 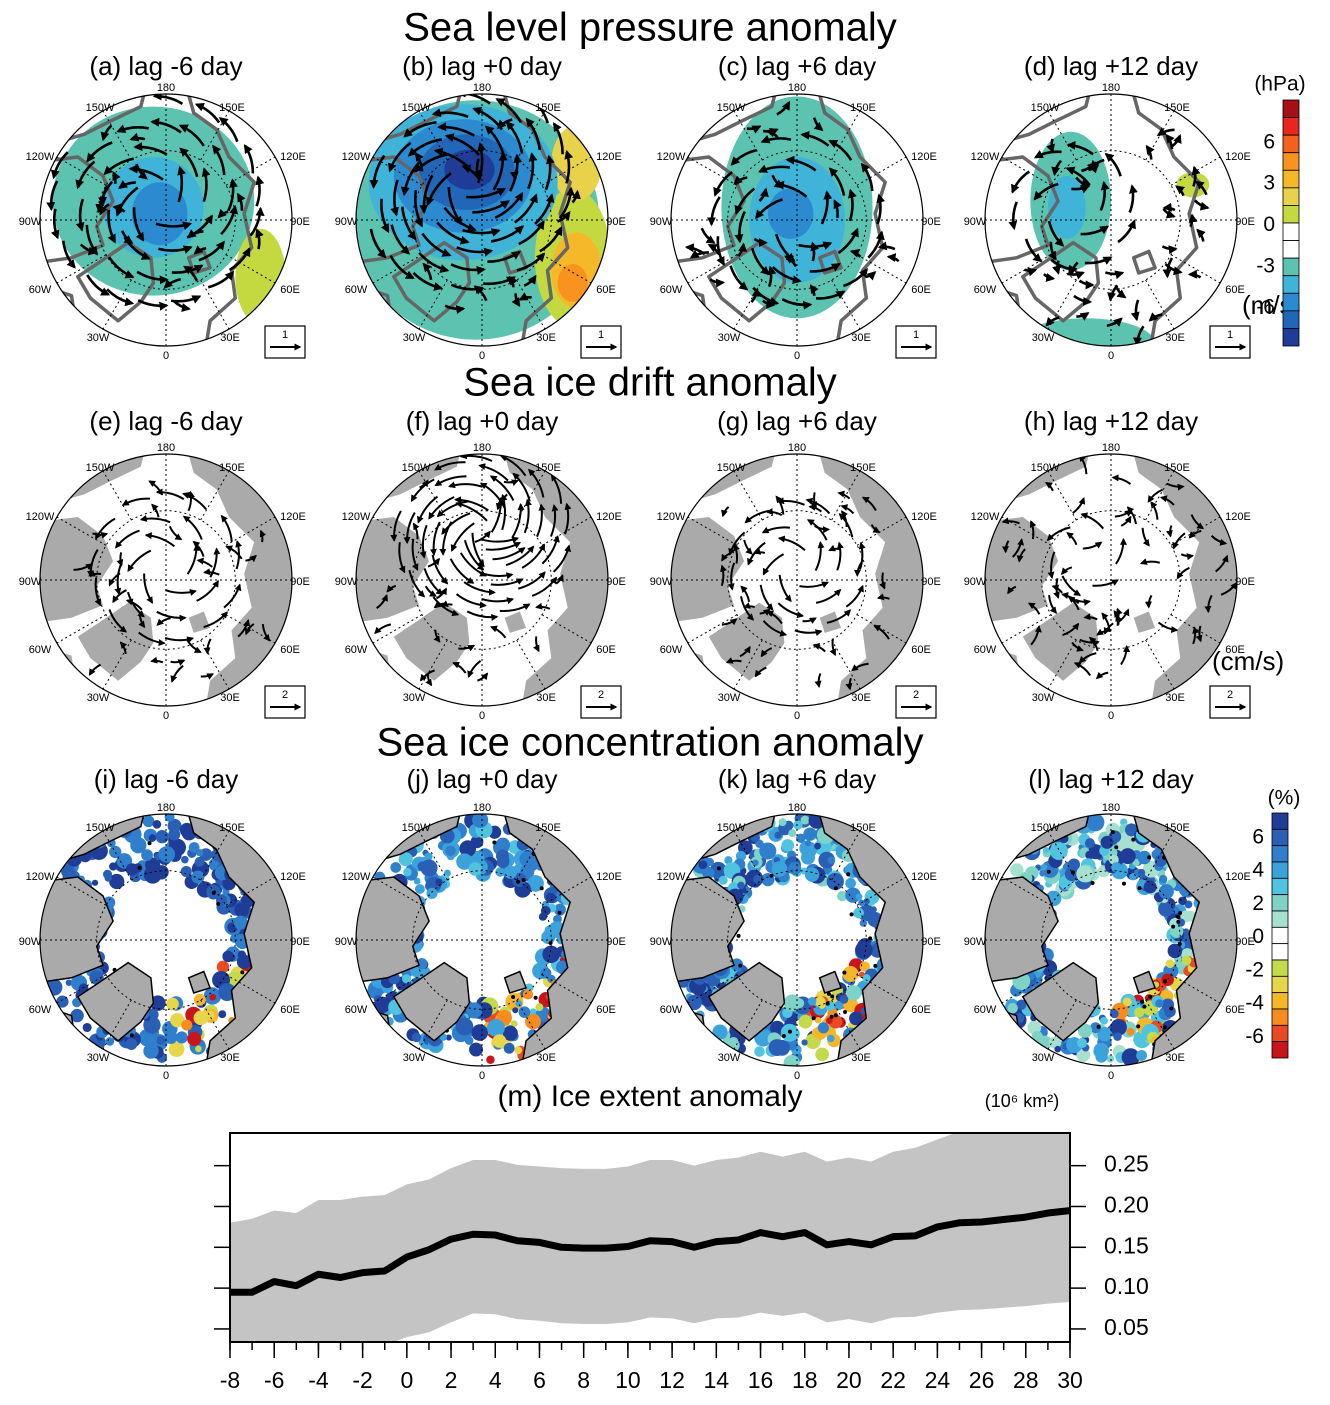 What do you see at coordinates (606, 650) in the screenshot?
I see `longitude-label: 60E` at bounding box center [606, 650].